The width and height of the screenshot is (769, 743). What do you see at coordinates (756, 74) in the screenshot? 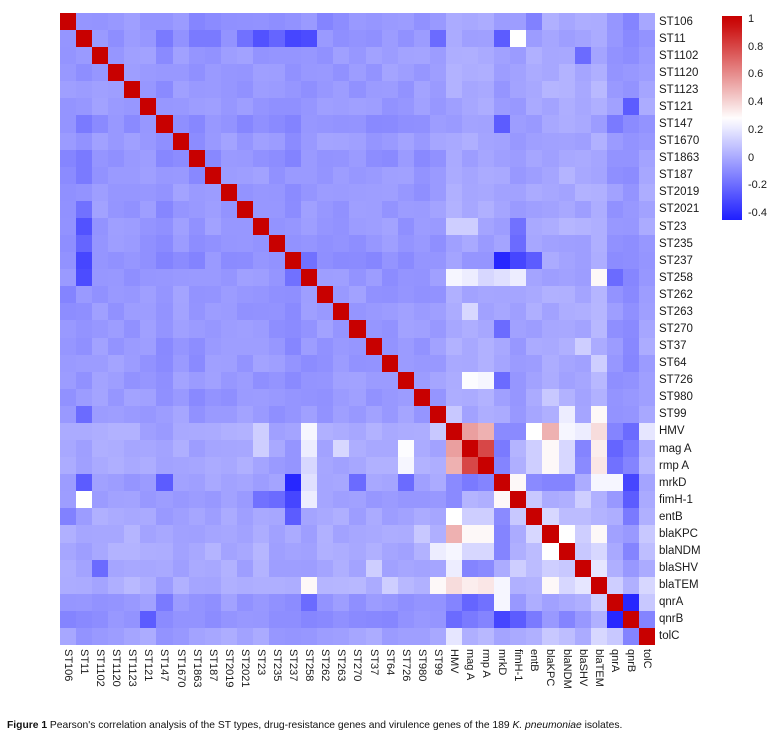
I see `colorbar-tick-label: 0.6` at bounding box center [756, 74].